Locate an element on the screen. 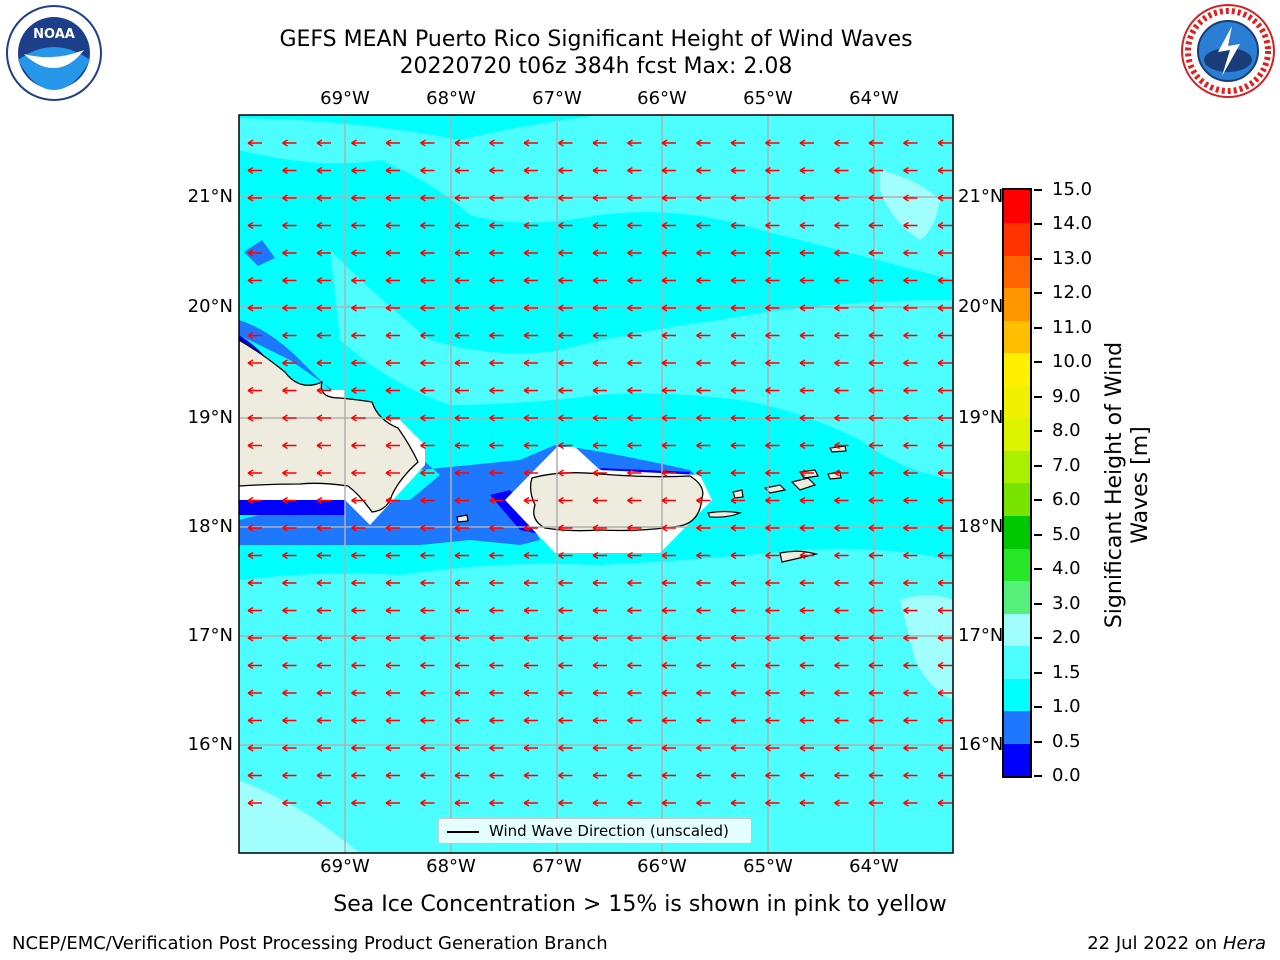 The height and width of the screenshot is (960, 1280). colorbar-tick-label: 14.0 is located at coordinates (1072, 224).